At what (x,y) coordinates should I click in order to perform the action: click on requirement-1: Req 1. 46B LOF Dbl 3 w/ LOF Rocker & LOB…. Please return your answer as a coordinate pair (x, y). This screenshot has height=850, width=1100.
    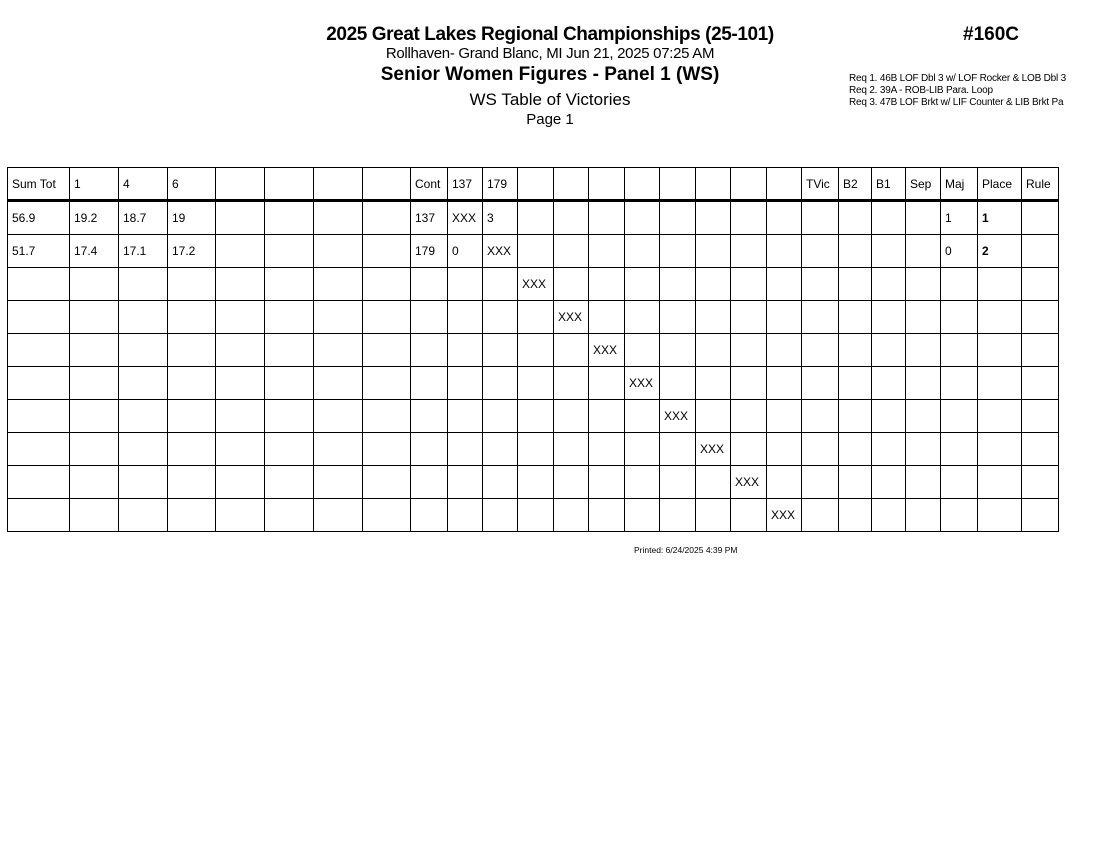
    Looking at the image, I should click on (958, 78).